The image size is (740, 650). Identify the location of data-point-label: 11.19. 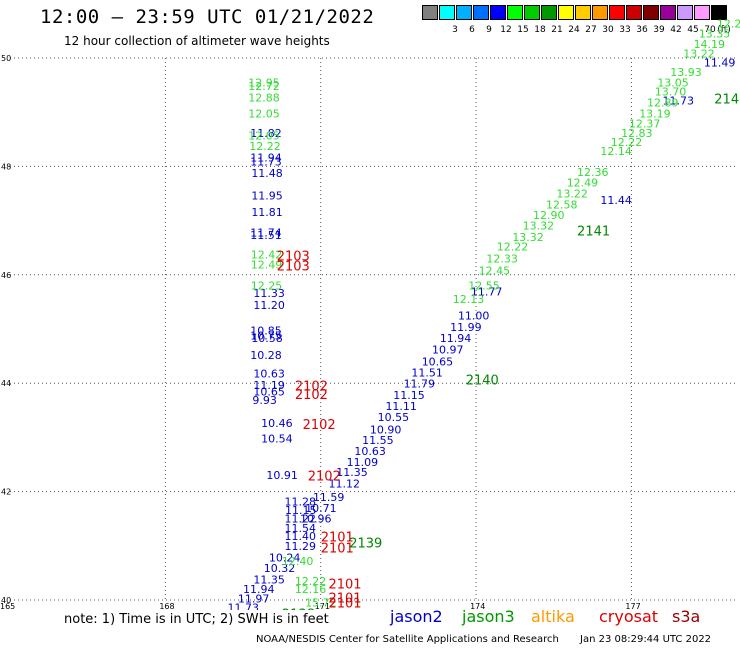
(269, 385).